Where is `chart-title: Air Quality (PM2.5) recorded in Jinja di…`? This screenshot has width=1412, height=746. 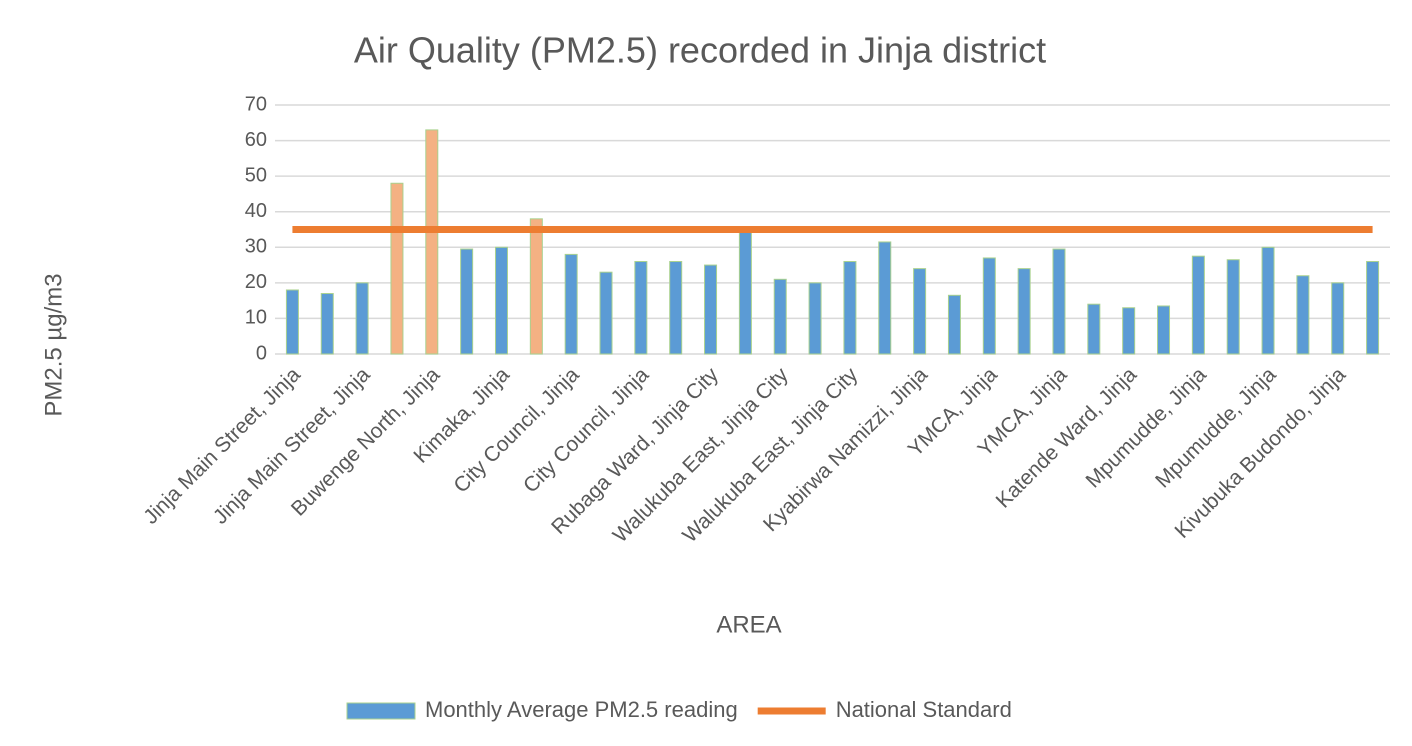
chart-title: Air Quality (PM2.5) recorded in Jinja di… is located at coordinates (700, 50).